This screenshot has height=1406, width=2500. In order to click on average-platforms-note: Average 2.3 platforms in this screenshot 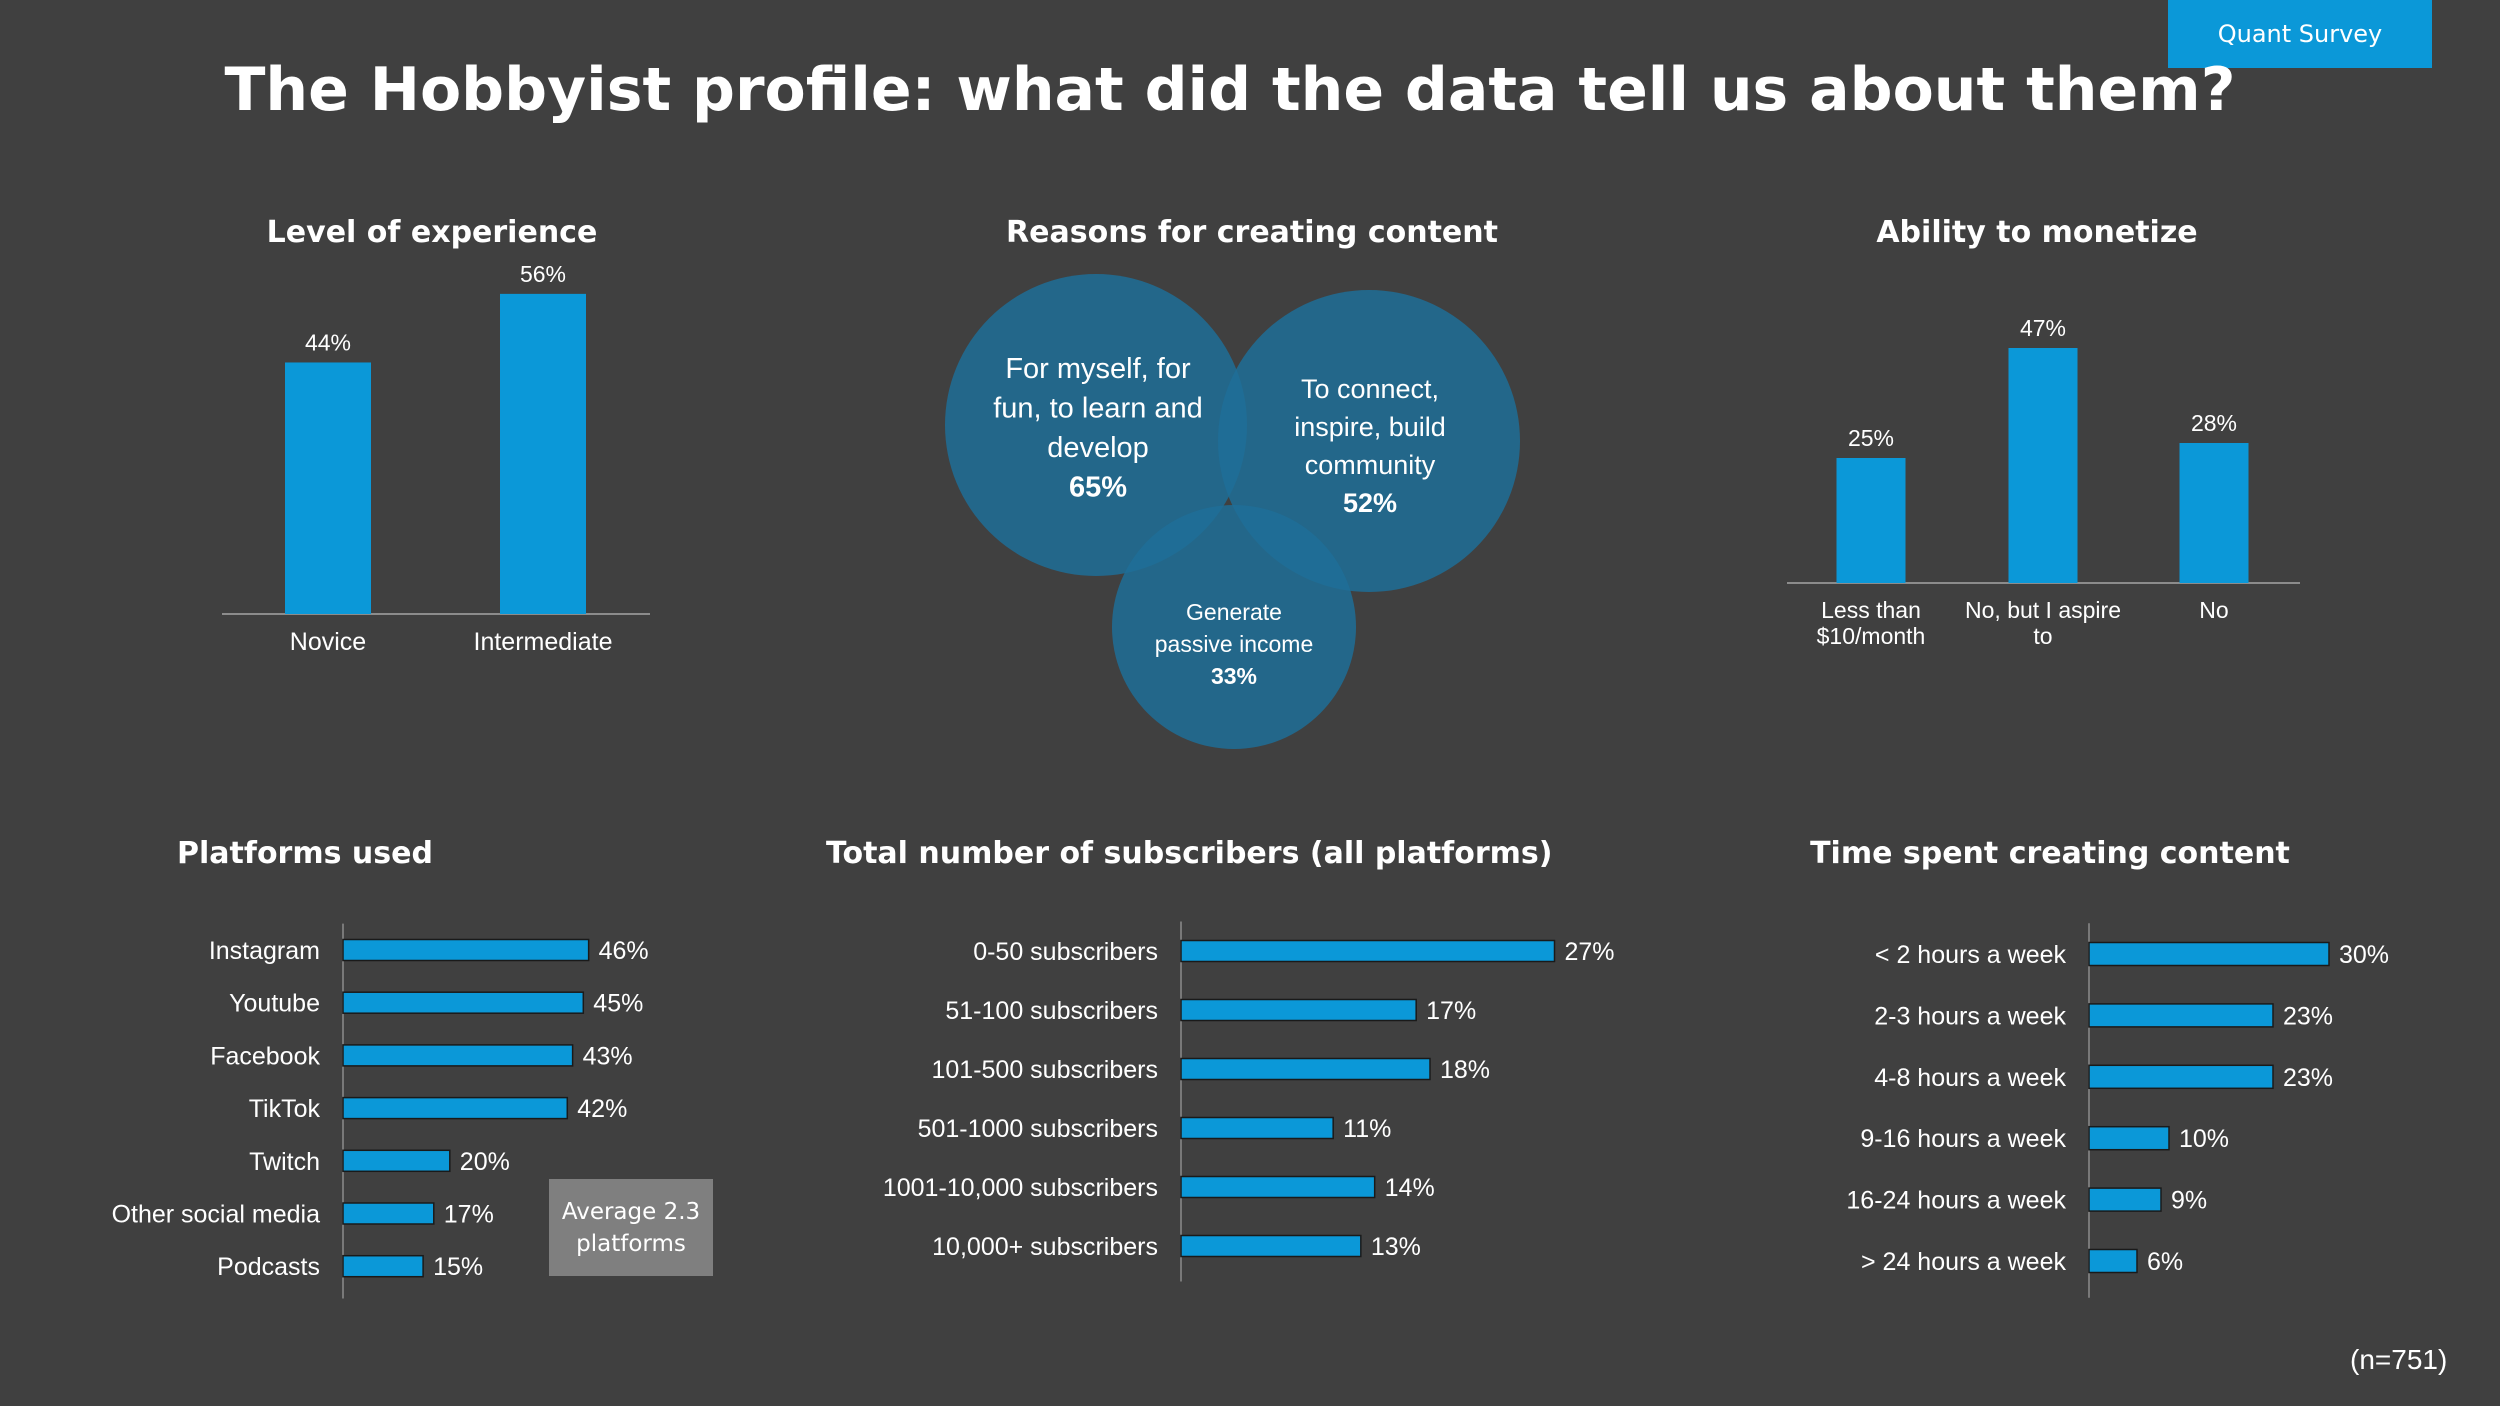, I will do `click(631, 1227)`.